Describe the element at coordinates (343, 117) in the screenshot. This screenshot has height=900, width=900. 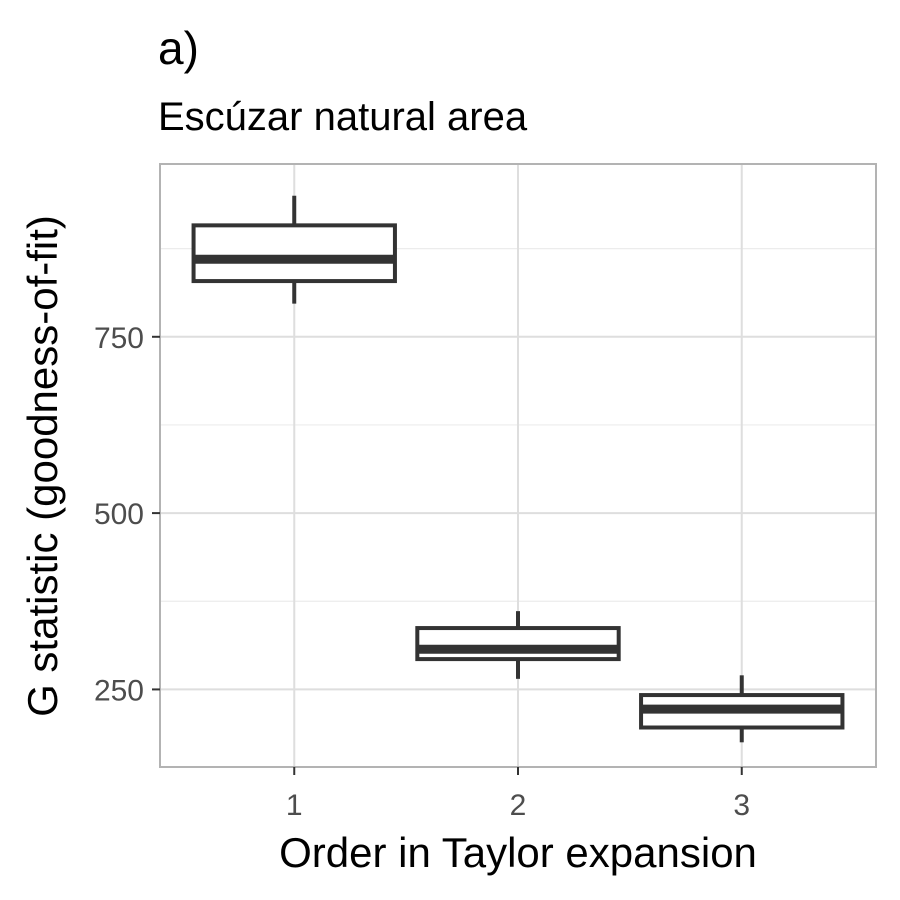
I see `chart-subtitle: Escúzar natural area` at that location.